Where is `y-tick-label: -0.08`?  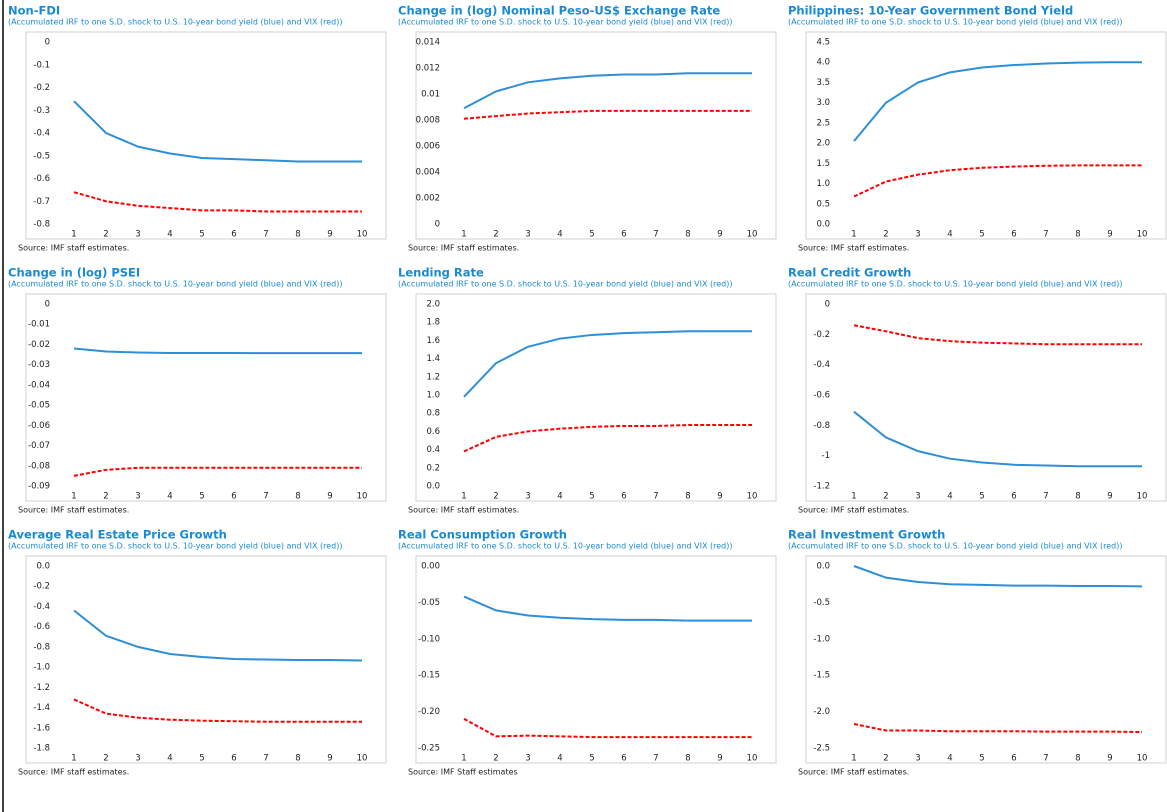 y-tick-label: -0.08 is located at coordinates (39, 466).